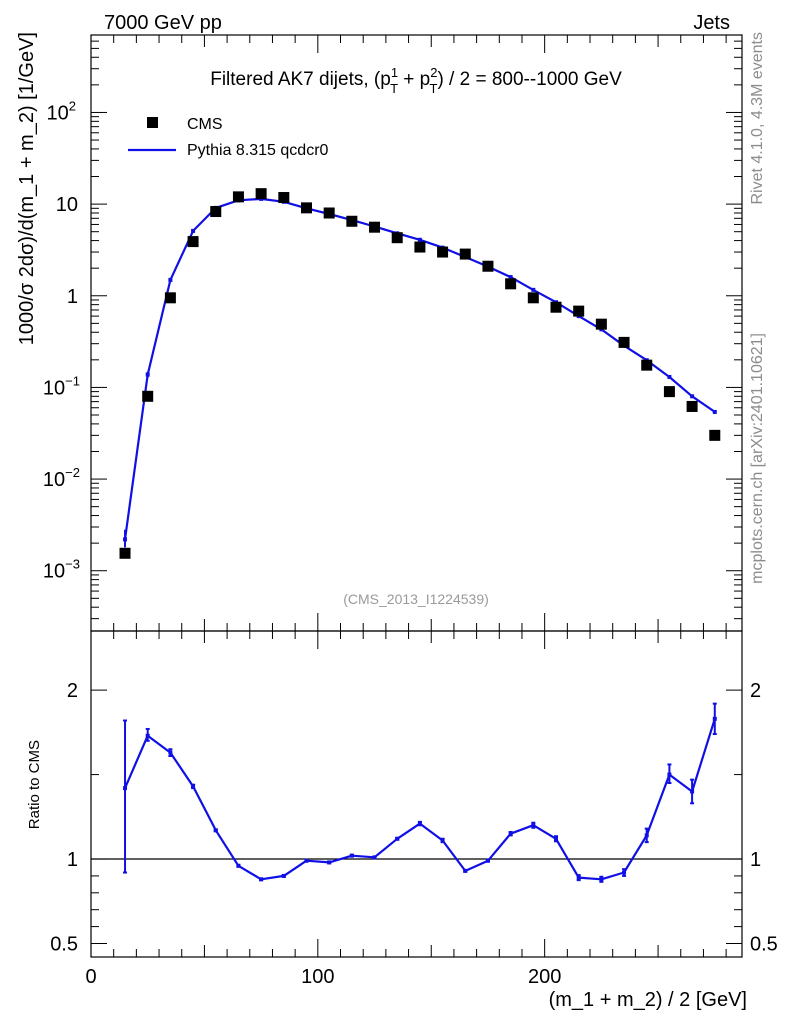 This screenshot has width=786, height=1024. What do you see at coordinates (61, 478) in the screenshot?
I see `main-y-tick-label: 10⁻²` at bounding box center [61, 478].